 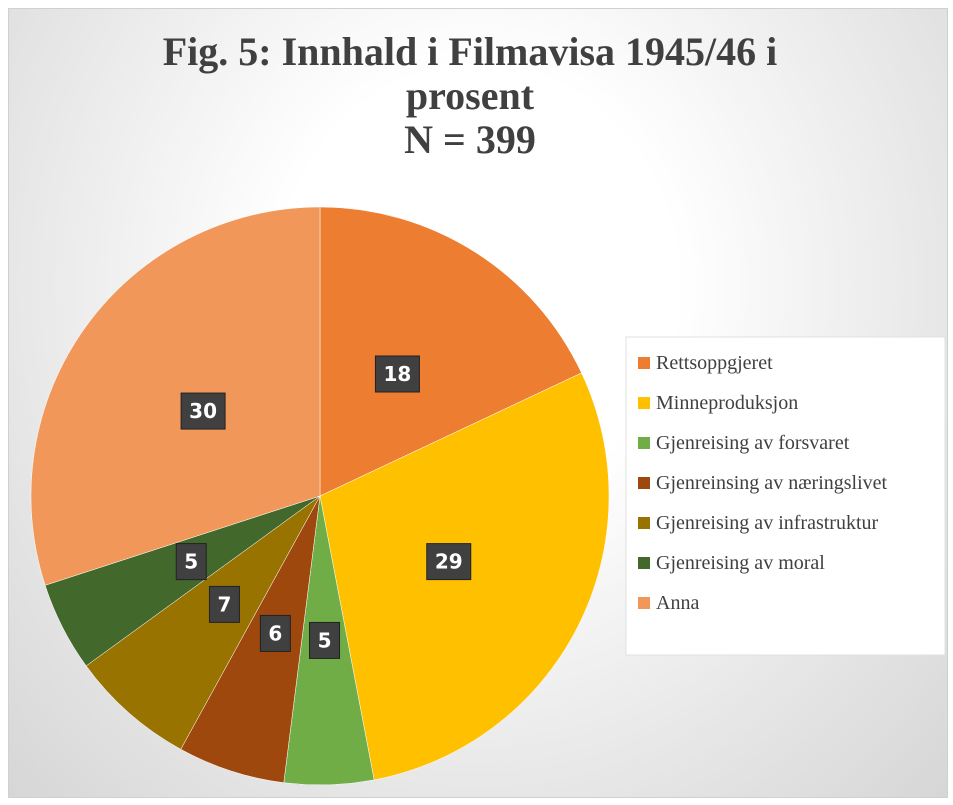 What do you see at coordinates (677, 603) in the screenshot?
I see `legend-label: Anna` at bounding box center [677, 603].